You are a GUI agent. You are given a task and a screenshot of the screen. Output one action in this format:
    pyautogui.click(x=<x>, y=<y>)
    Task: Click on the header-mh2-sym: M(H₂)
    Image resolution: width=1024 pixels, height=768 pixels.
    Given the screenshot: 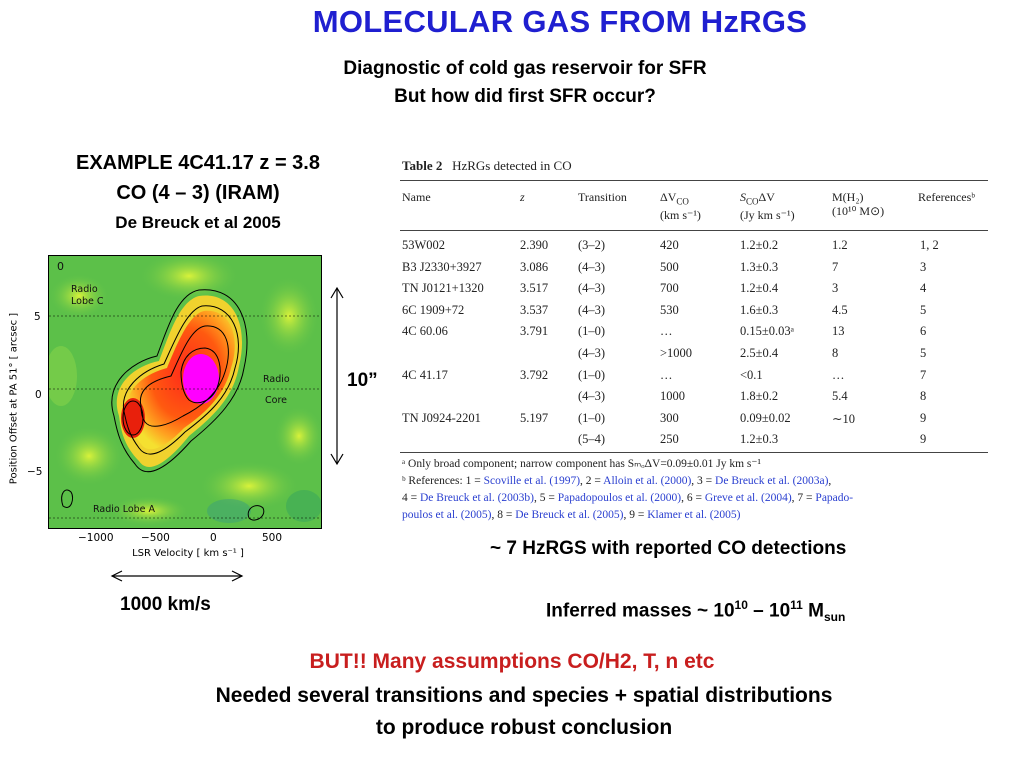 What is the action you would take?
    pyautogui.click(x=848, y=197)
    